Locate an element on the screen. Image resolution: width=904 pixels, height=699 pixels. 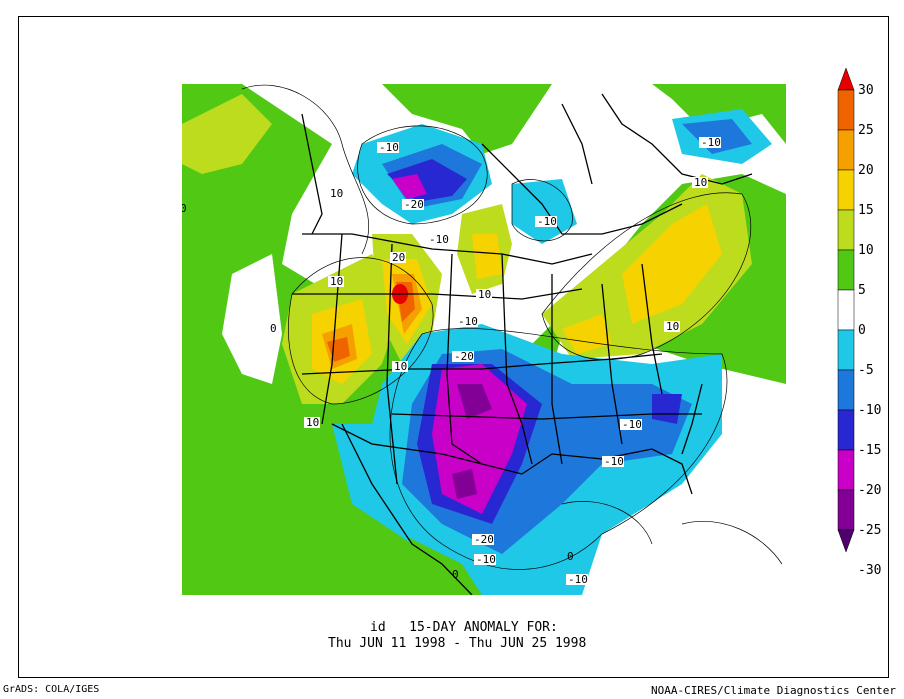
legend-tick-label: 30 is located at coordinates (866, 90).